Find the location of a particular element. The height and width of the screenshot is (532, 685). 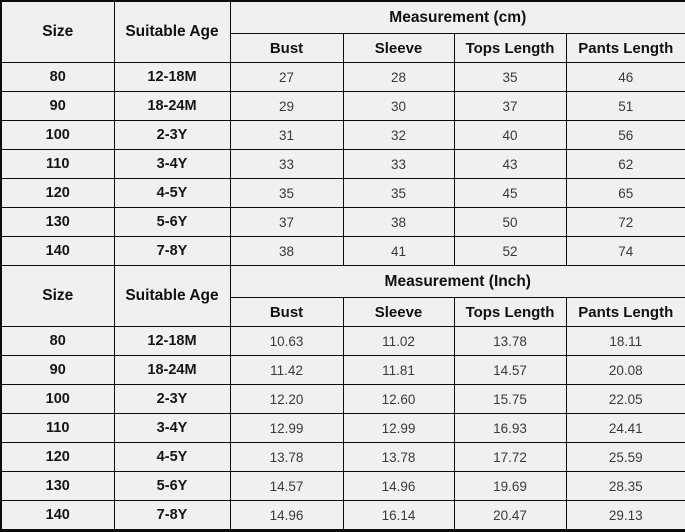

cell-pants-length: 51 is located at coordinates (625, 106).